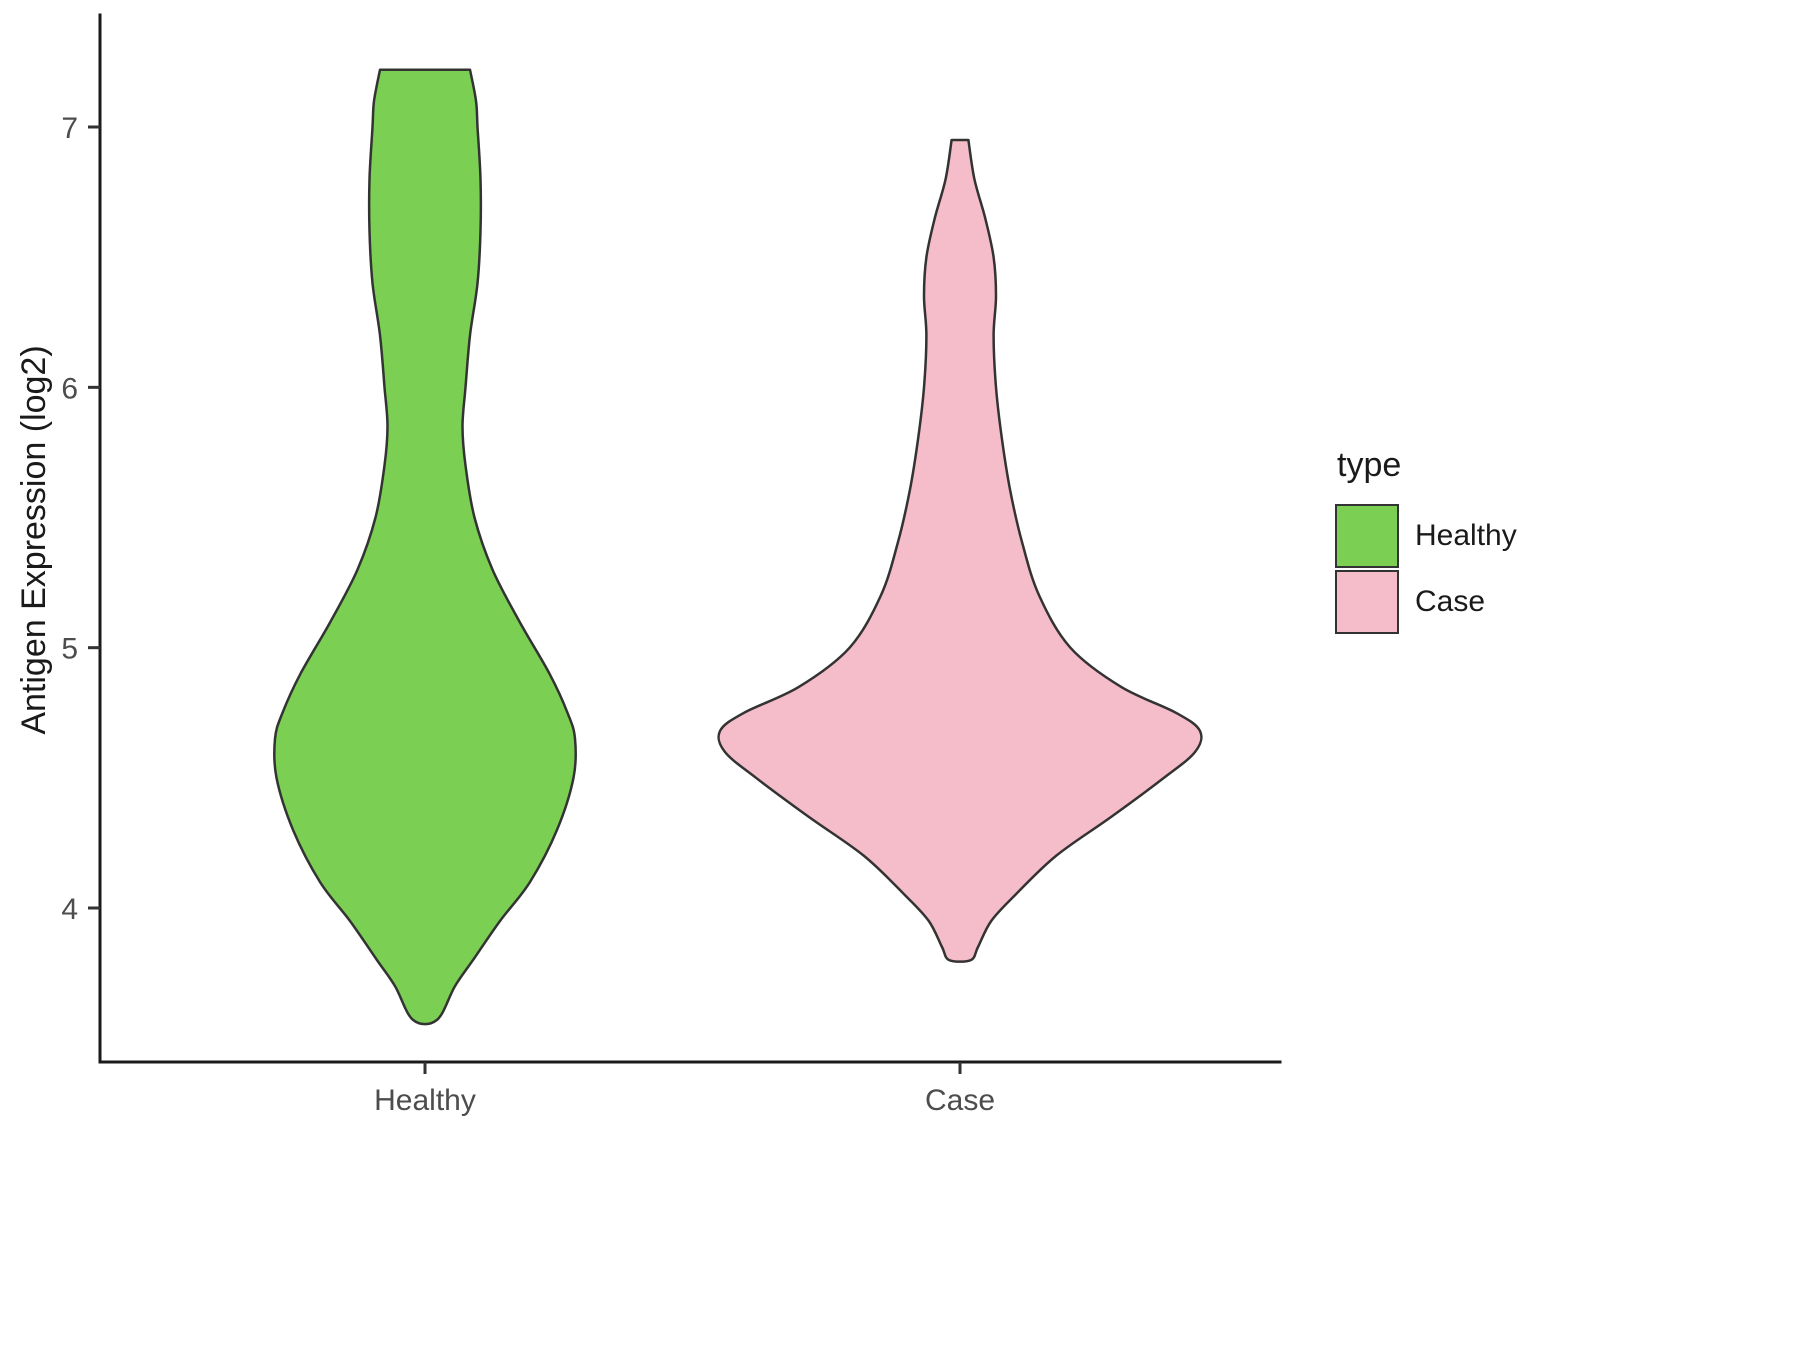 The height and width of the screenshot is (1350, 1800). I want to click on legend-item-healthy: Healthy, so click(1426, 536).